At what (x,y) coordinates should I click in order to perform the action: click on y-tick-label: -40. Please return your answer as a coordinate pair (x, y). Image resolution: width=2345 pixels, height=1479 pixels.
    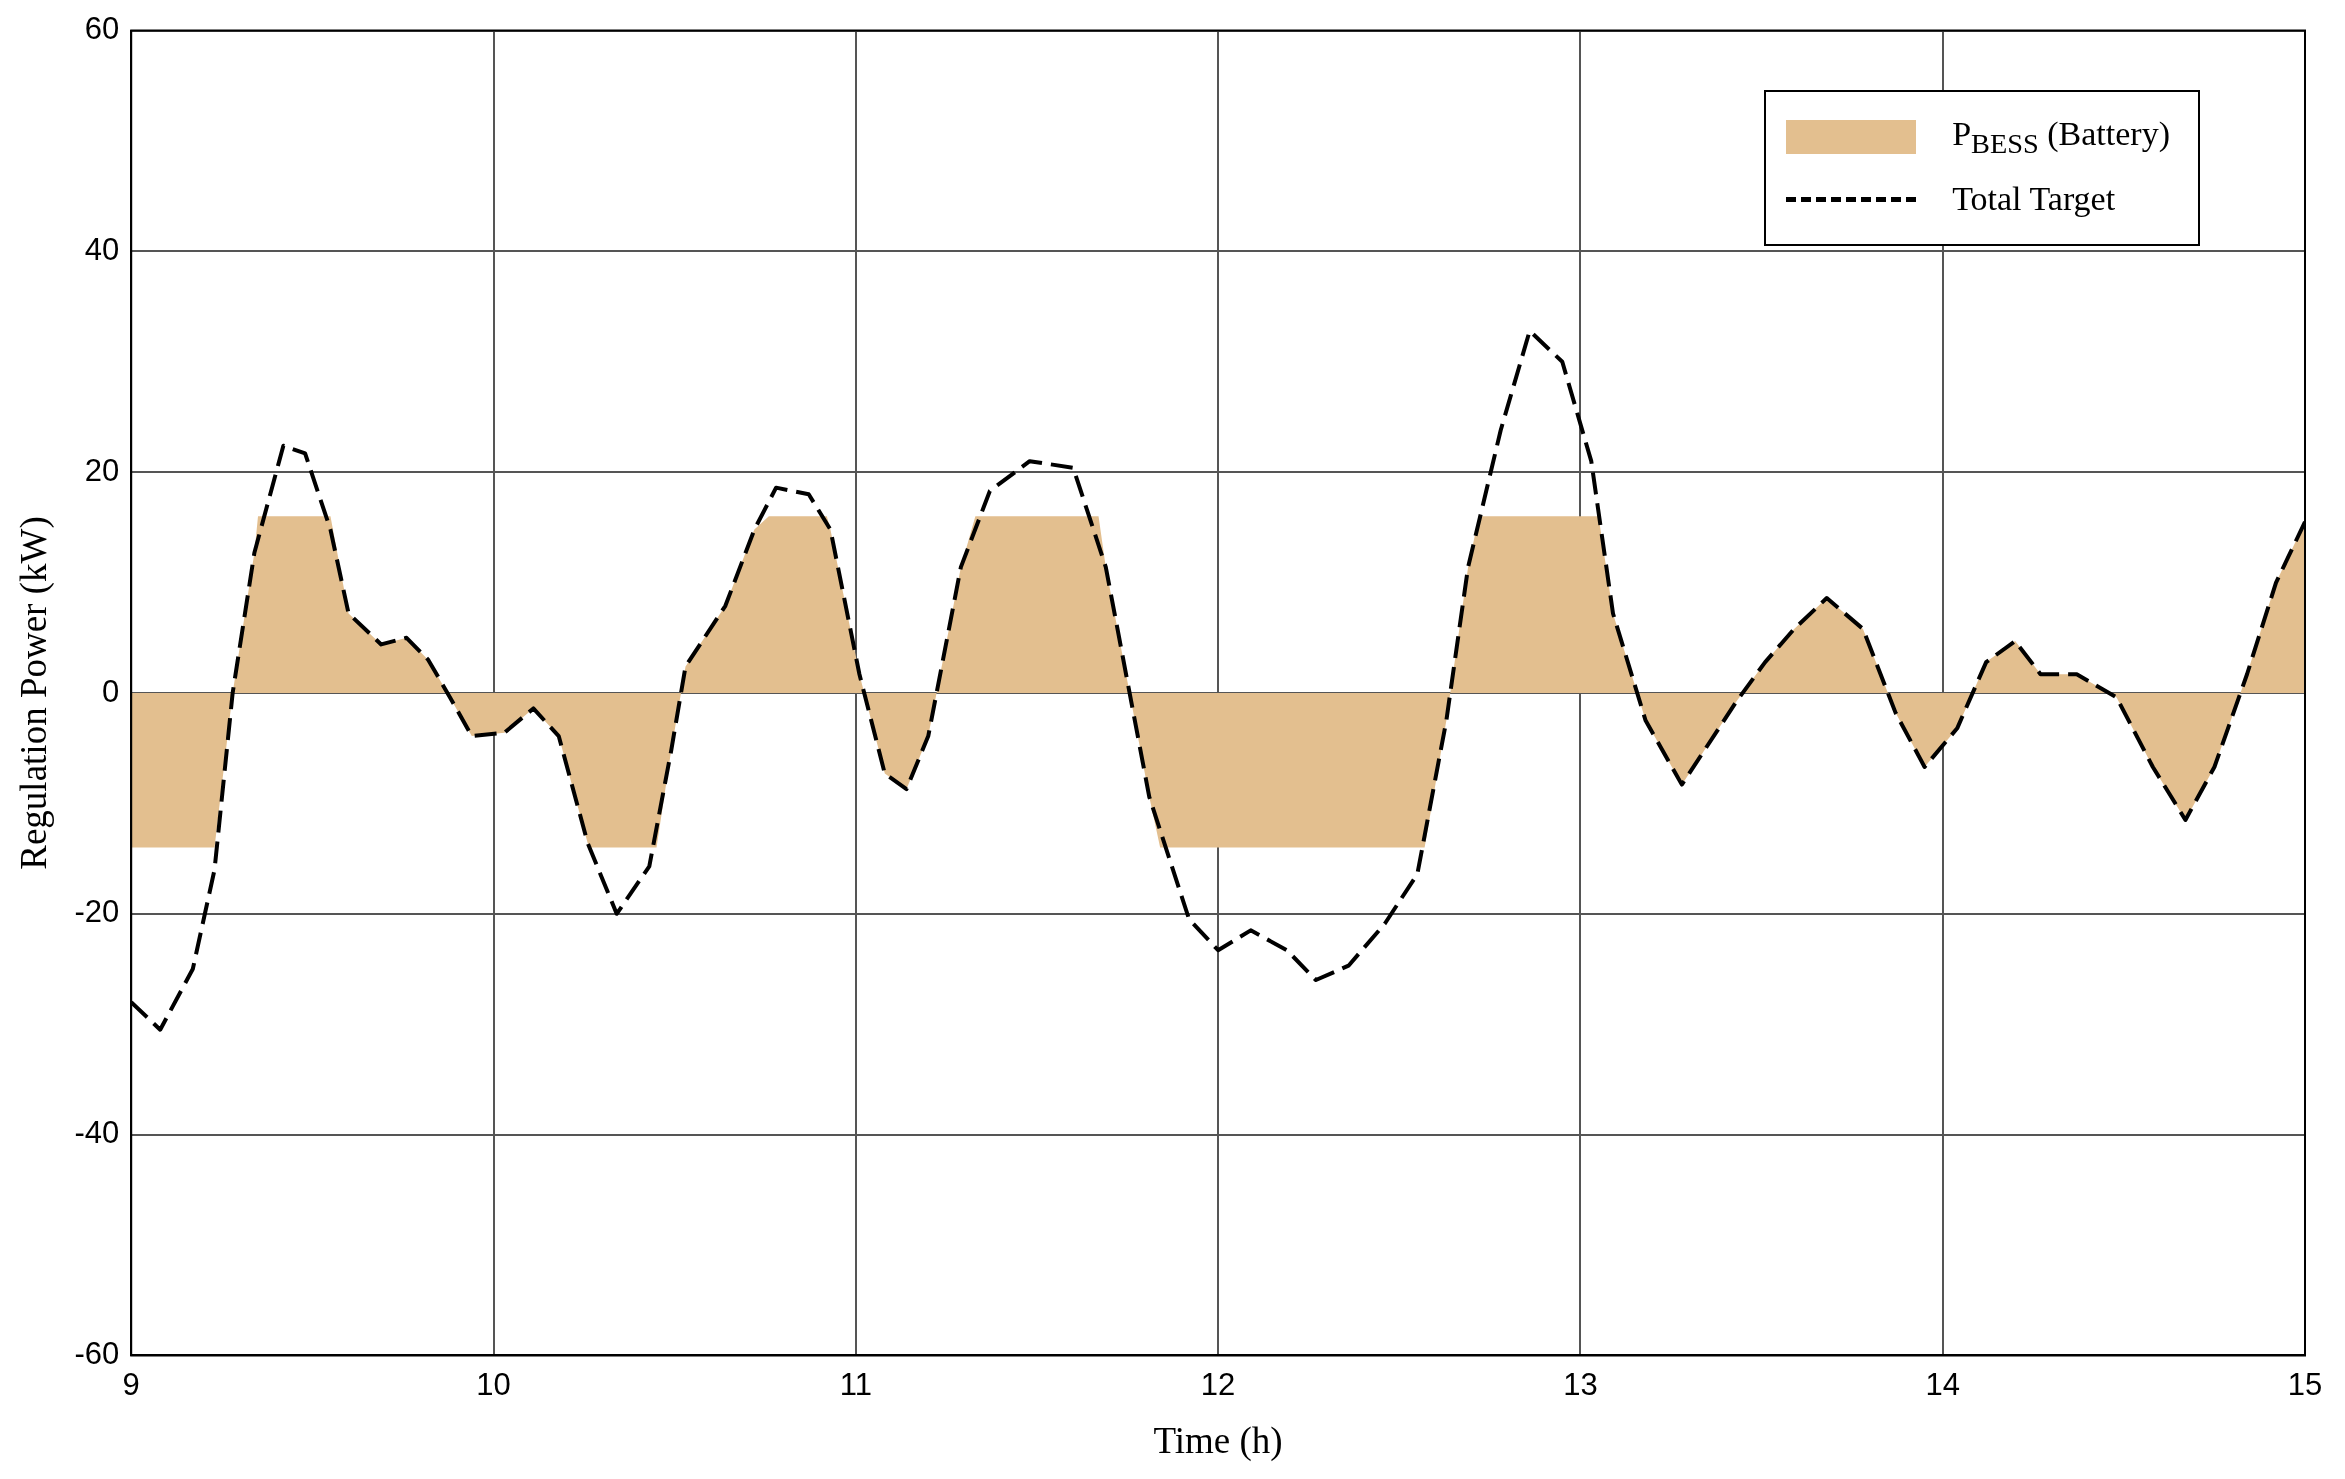
    Looking at the image, I should click on (97, 1133).